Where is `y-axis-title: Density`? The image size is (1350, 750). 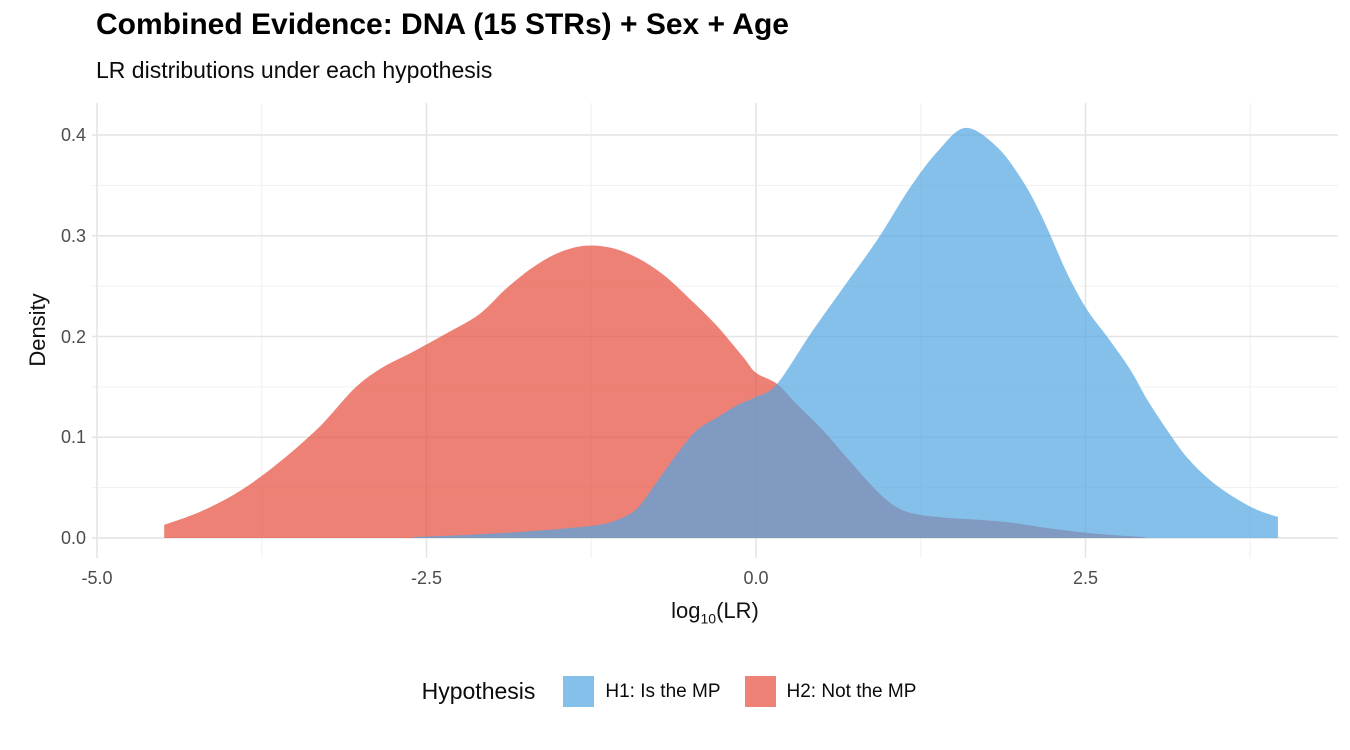 y-axis-title: Density is located at coordinates (37, 330).